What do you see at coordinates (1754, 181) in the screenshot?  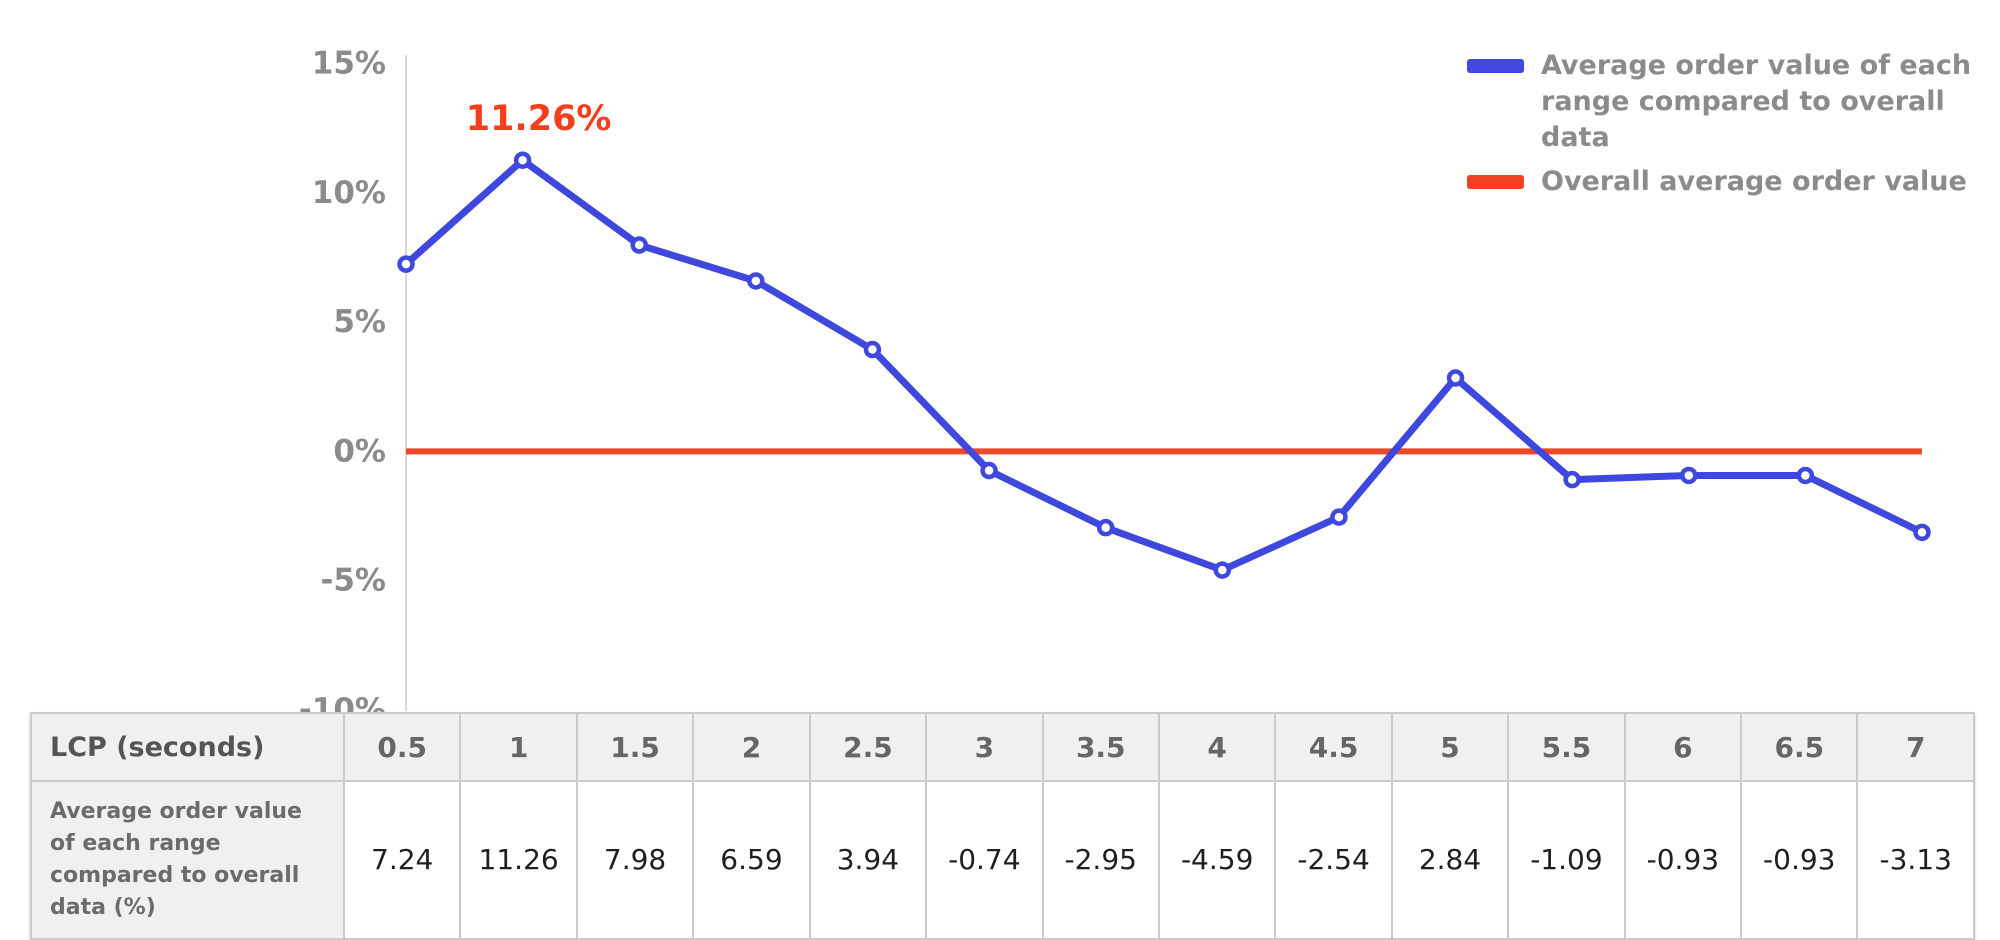 I see `legend-label: Overall average order value` at bounding box center [1754, 181].